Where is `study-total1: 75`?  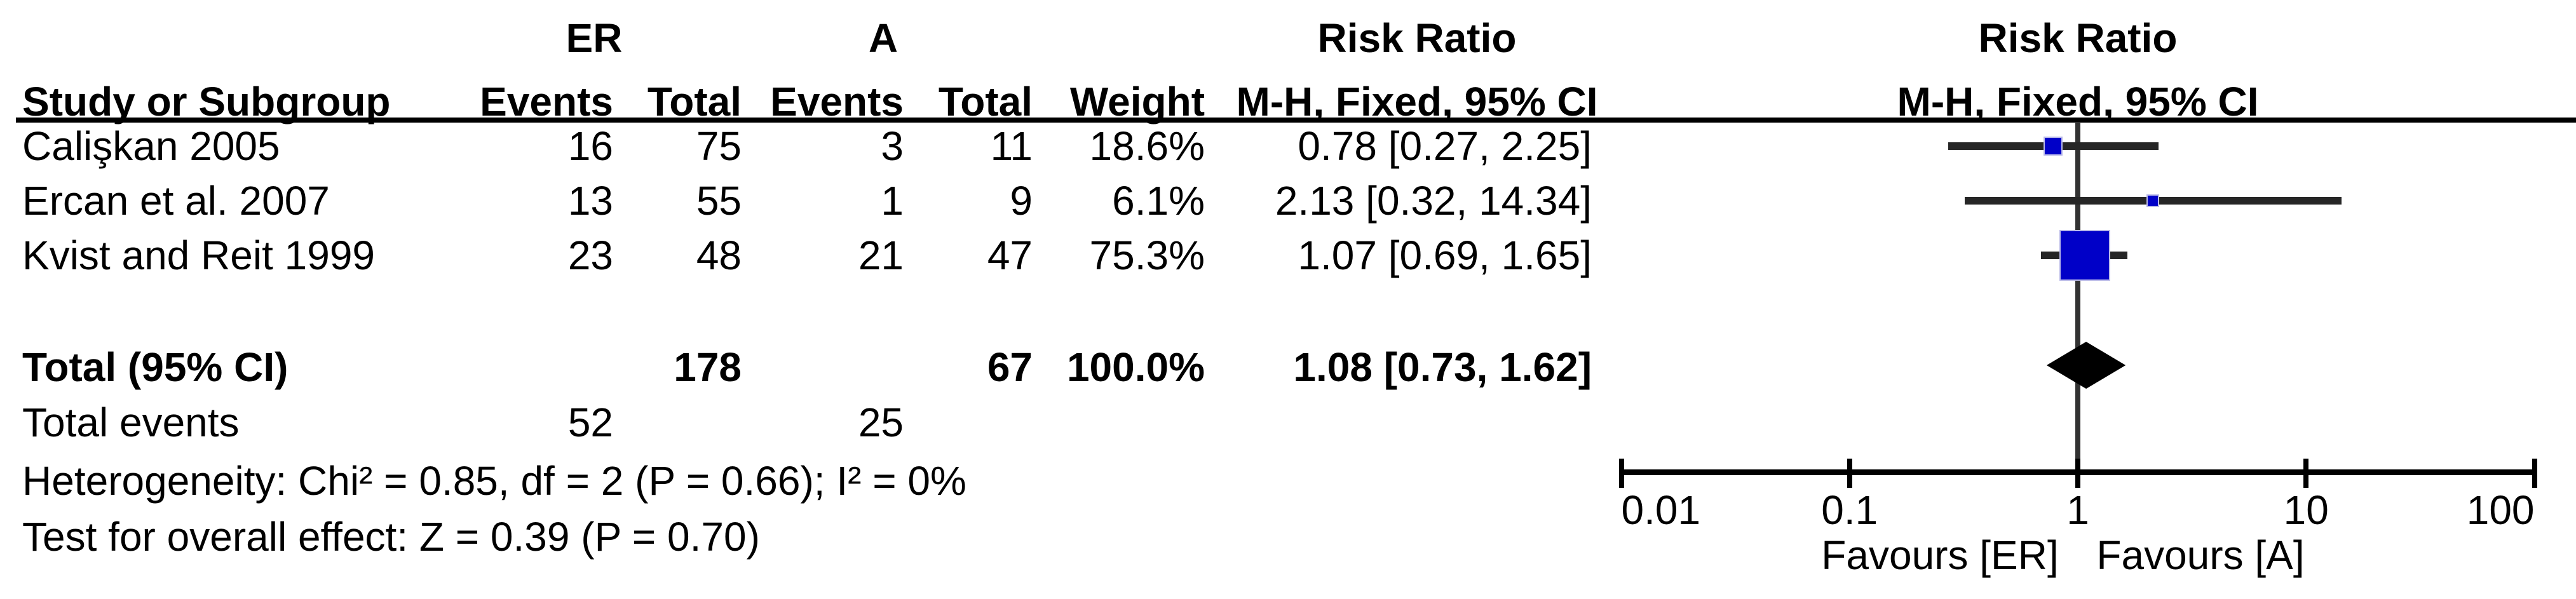
study-total1: 75 is located at coordinates (719, 146).